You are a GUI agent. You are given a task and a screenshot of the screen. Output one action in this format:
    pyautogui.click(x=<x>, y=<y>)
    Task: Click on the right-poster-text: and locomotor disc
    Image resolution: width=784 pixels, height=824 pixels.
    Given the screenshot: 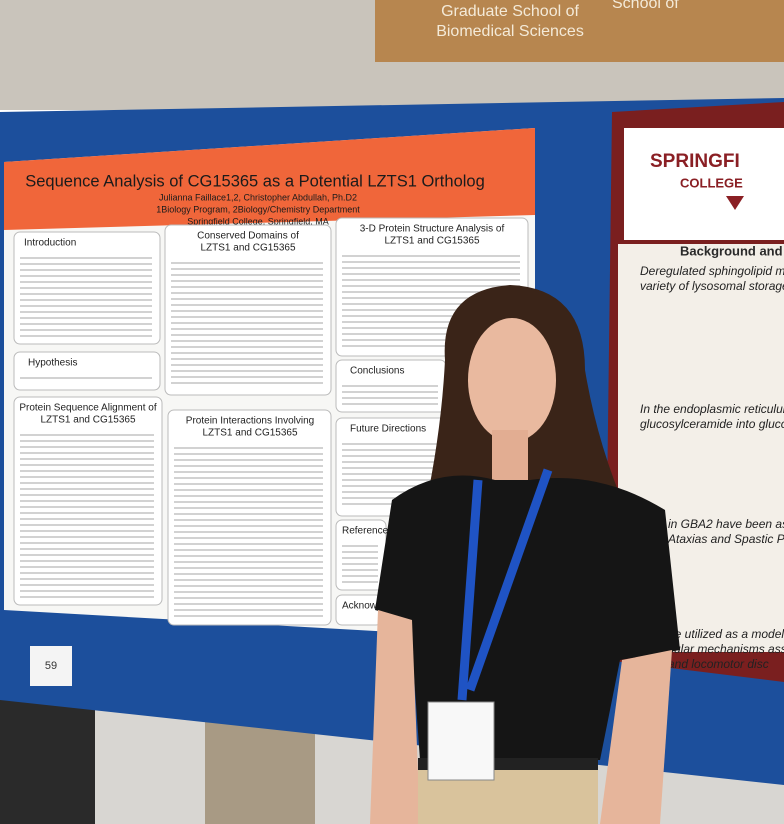 What is the action you would take?
    pyautogui.click(x=718, y=664)
    